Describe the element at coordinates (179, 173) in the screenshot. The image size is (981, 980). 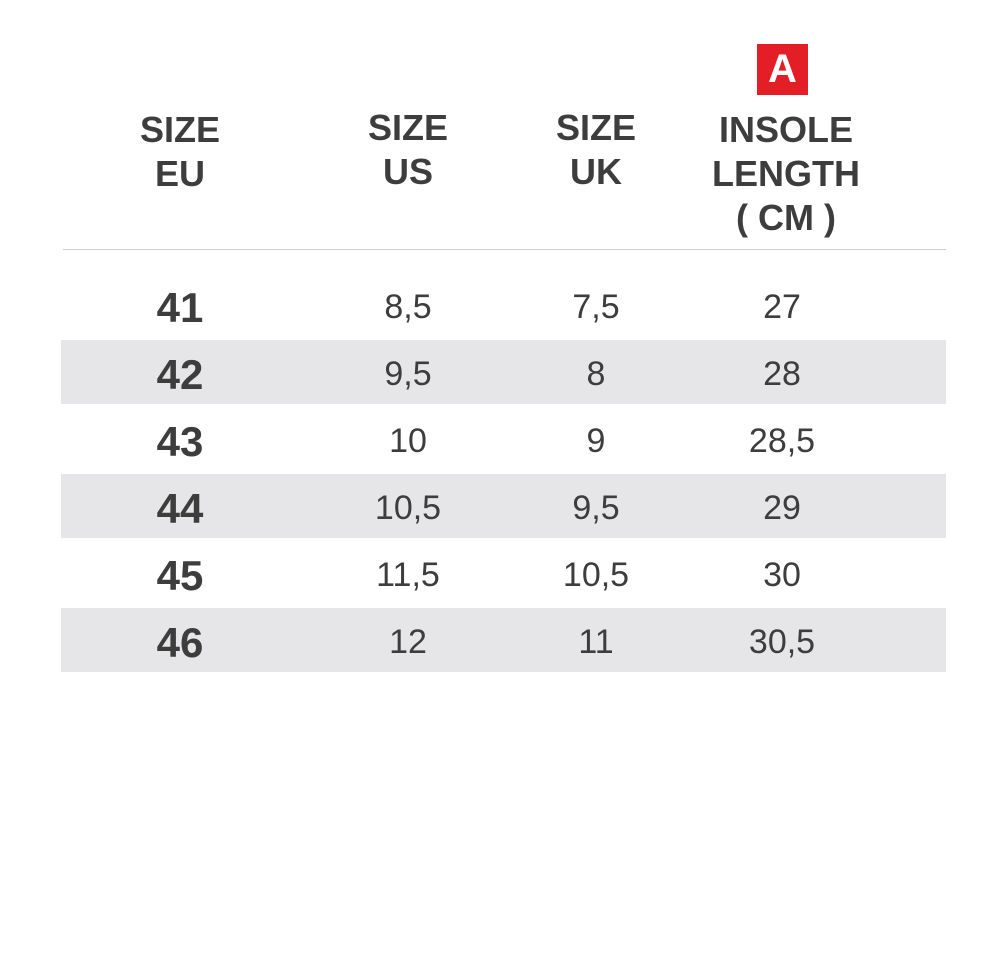
I see `header-text: EU` at that location.